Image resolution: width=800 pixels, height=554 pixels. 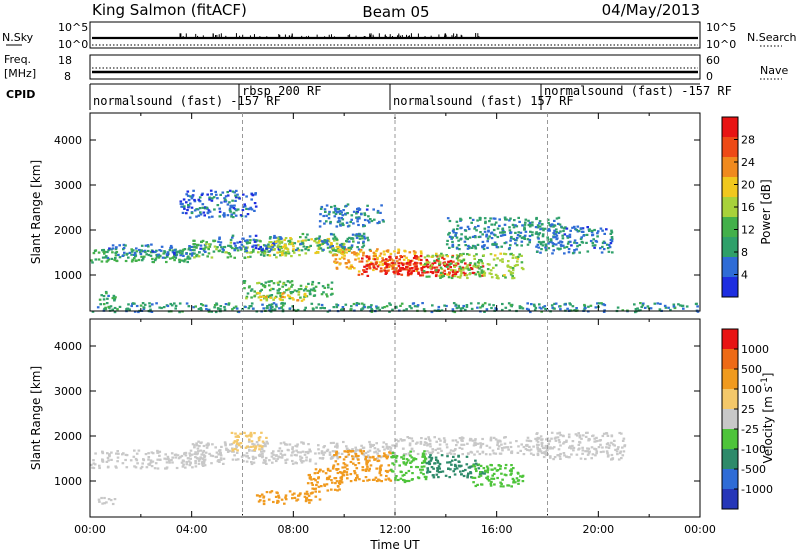 What do you see at coordinates (68, 481) in the screenshot?
I see `y-tick-label: 1000` at bounding box center [68, 481].